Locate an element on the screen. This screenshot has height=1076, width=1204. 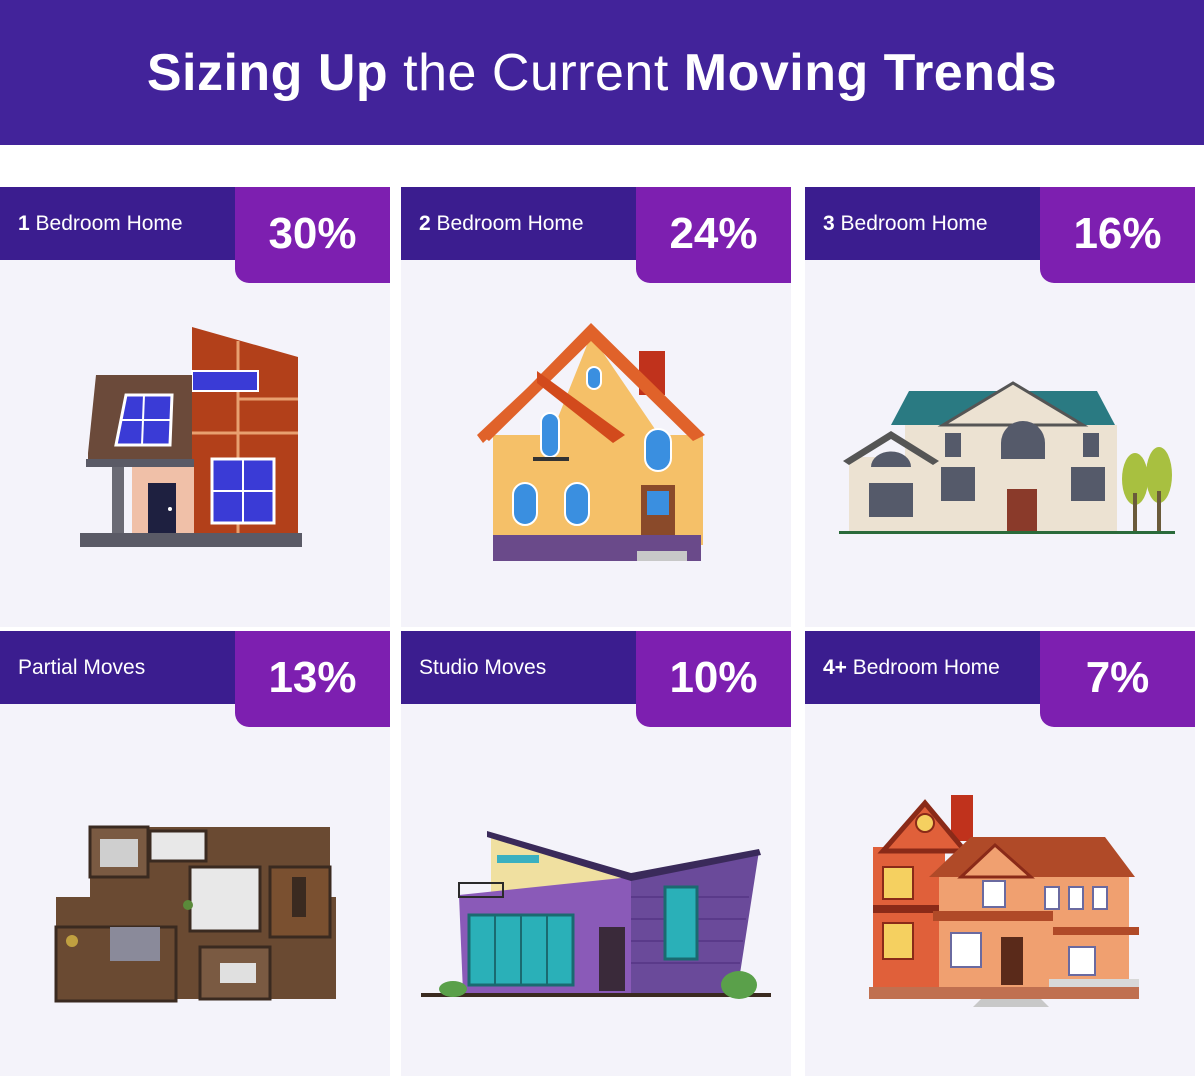
page-title: Sizing Up the Current Moving Trends is located at coordinates (602, 73).